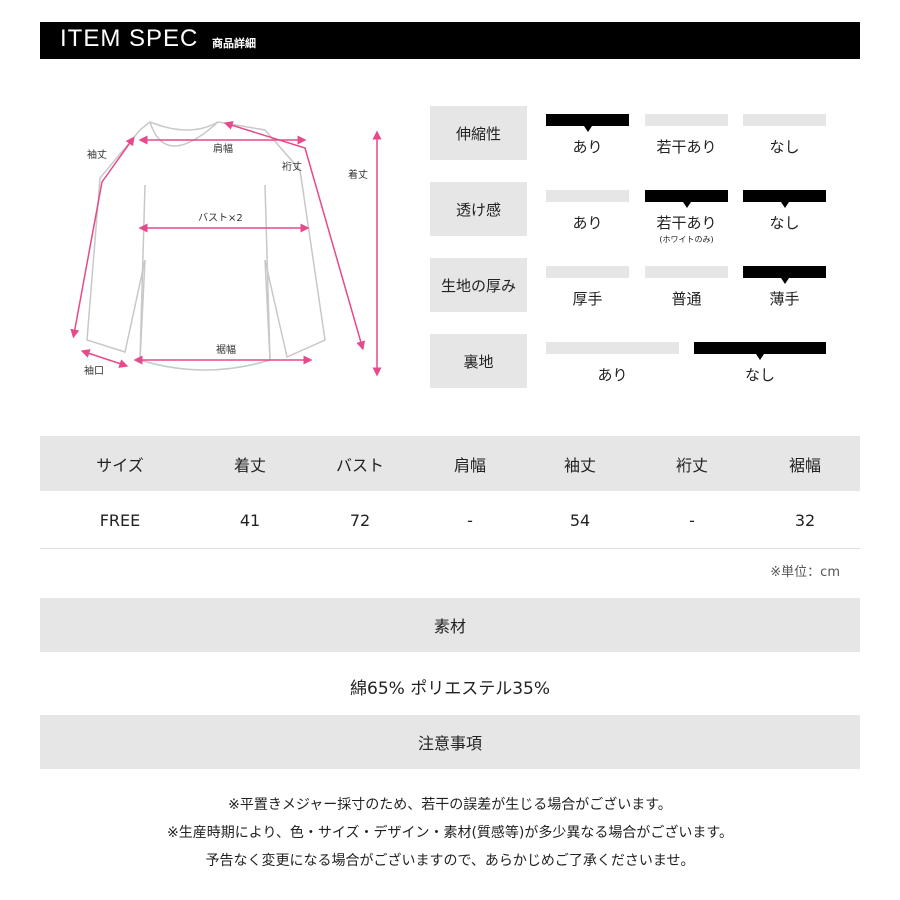 This screenshot has width=900, height=900. I want to click on label-sleeve: 袖丈, so click(97, 154).